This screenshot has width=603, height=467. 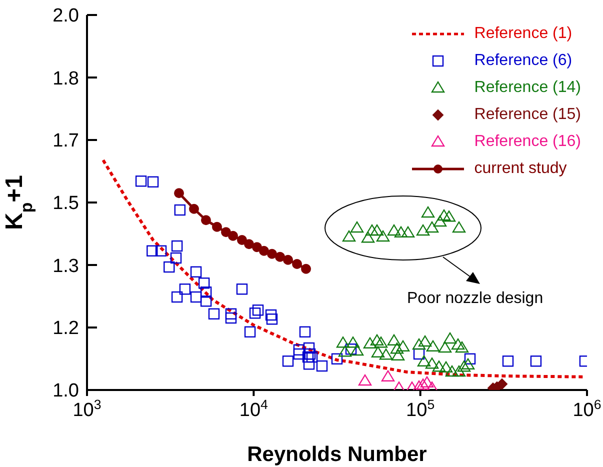 What do you see at coordinates (65, 79) in the screenshot?
I see `y-tick-label: 1.8` at bounding box center [65, 79].